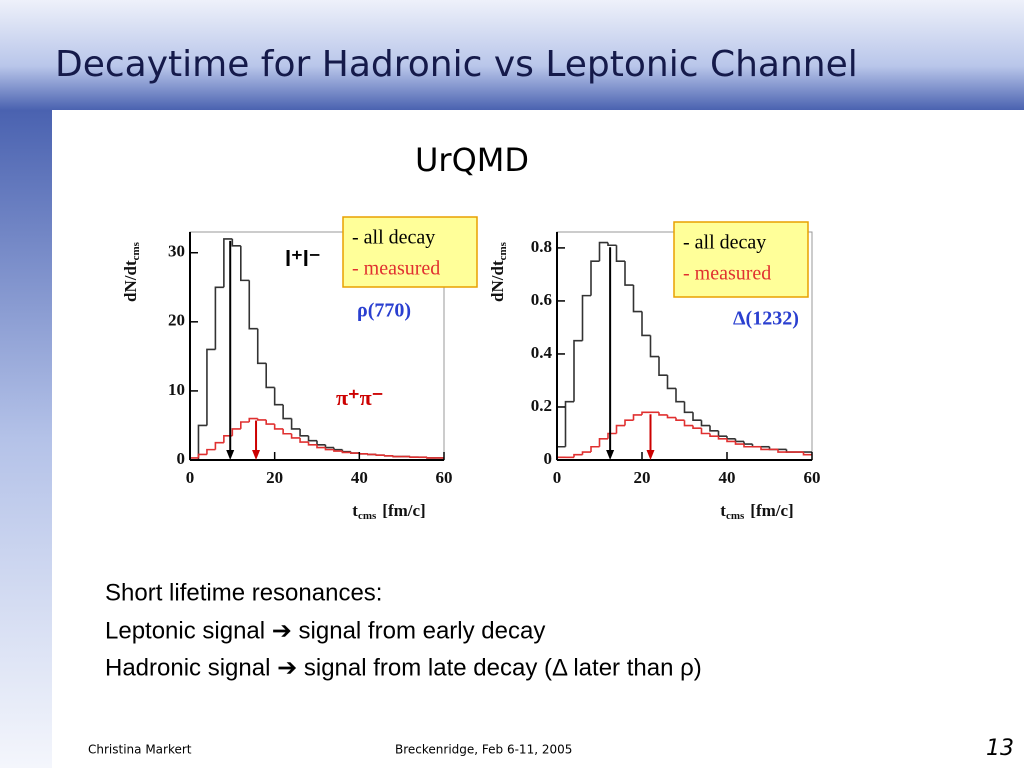 The image size is (1024, 768). What do you see at coordinates (727, 477) in the screenshot?
I see `x-tick-label: 40` at bounding box center [727, 477].